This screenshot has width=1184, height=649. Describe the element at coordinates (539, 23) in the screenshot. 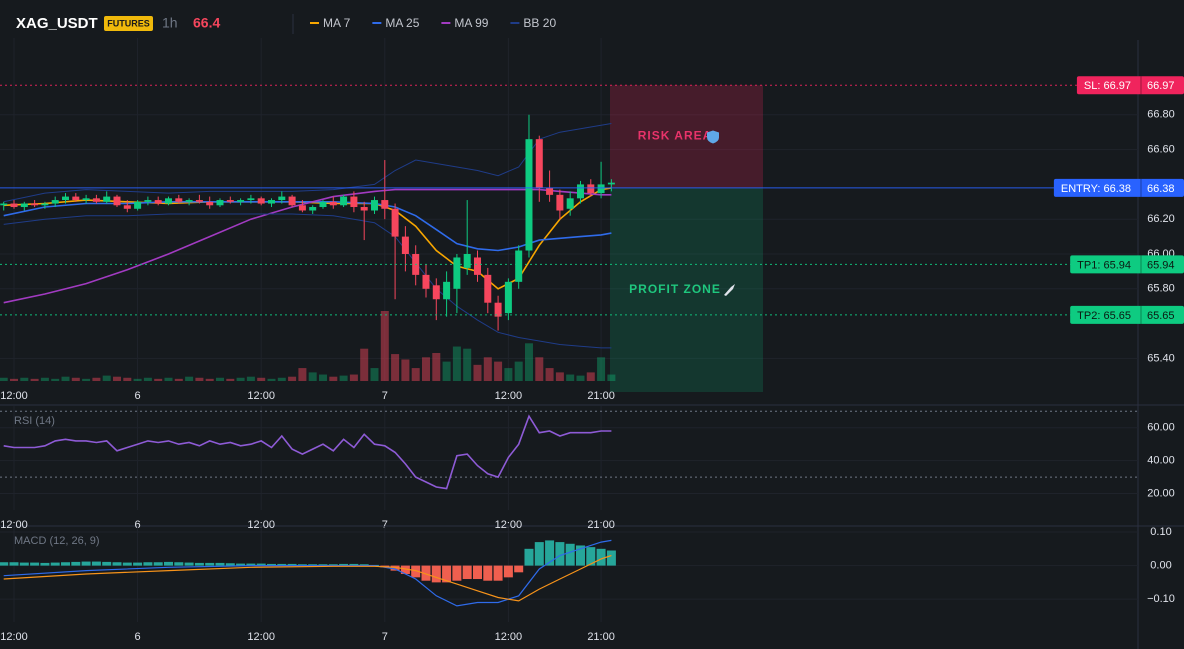

I see `legend-label: BB 20` at that location.